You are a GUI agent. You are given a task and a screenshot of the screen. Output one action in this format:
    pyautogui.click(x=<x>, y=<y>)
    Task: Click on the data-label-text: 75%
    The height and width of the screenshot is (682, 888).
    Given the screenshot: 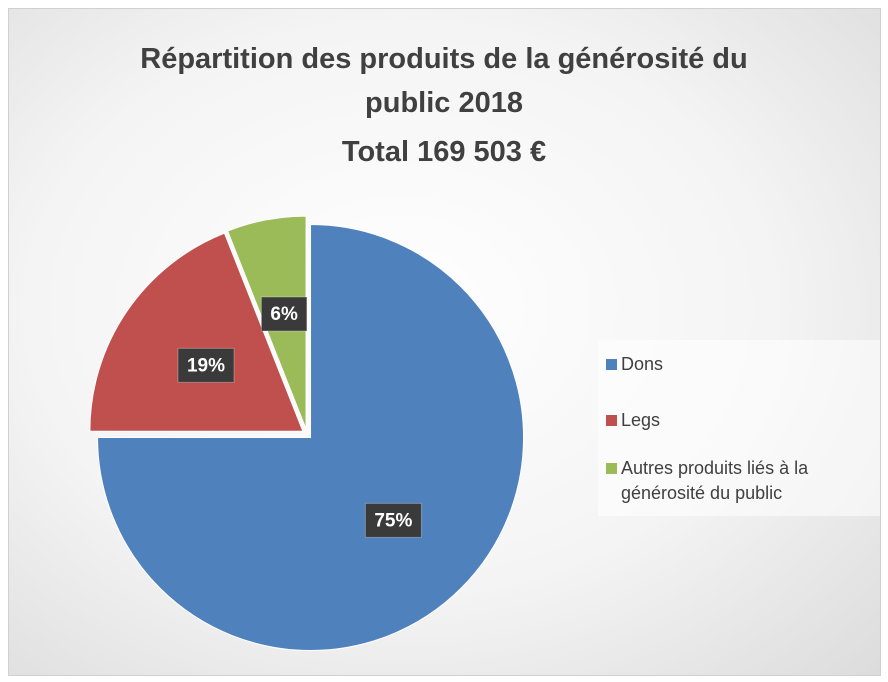 What is the action you would take?
    pyautogui.click(x=393, y=520)
    